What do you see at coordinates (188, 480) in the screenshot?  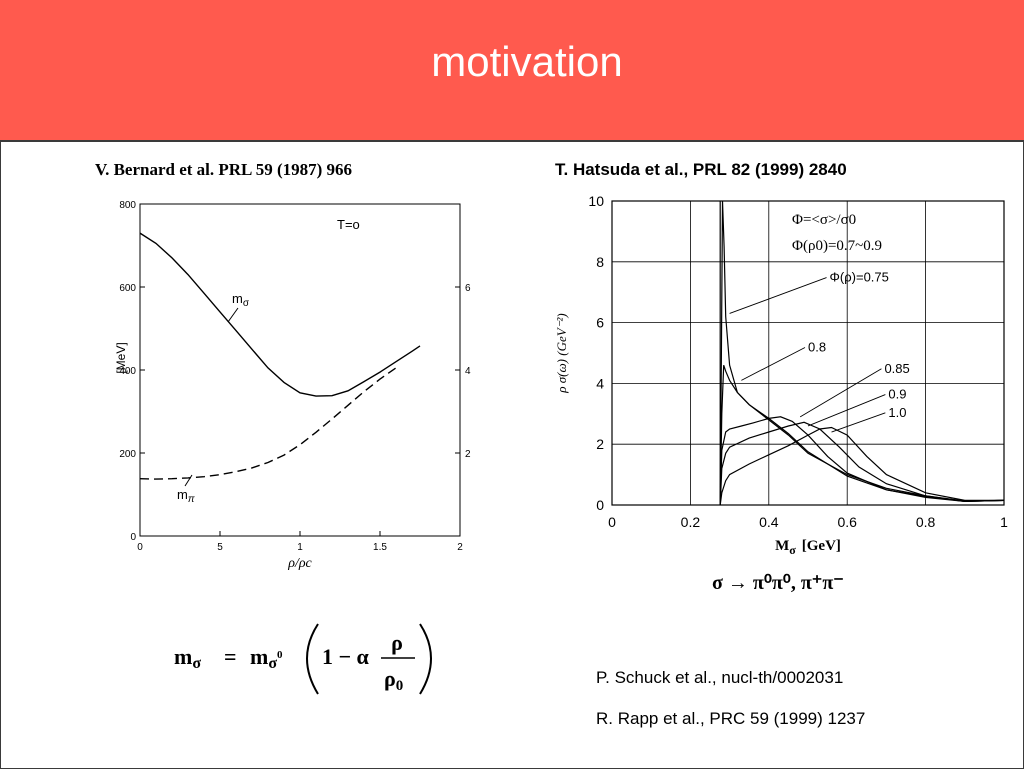 I see `pion-label-pointer` at bounding box center [188, 480].